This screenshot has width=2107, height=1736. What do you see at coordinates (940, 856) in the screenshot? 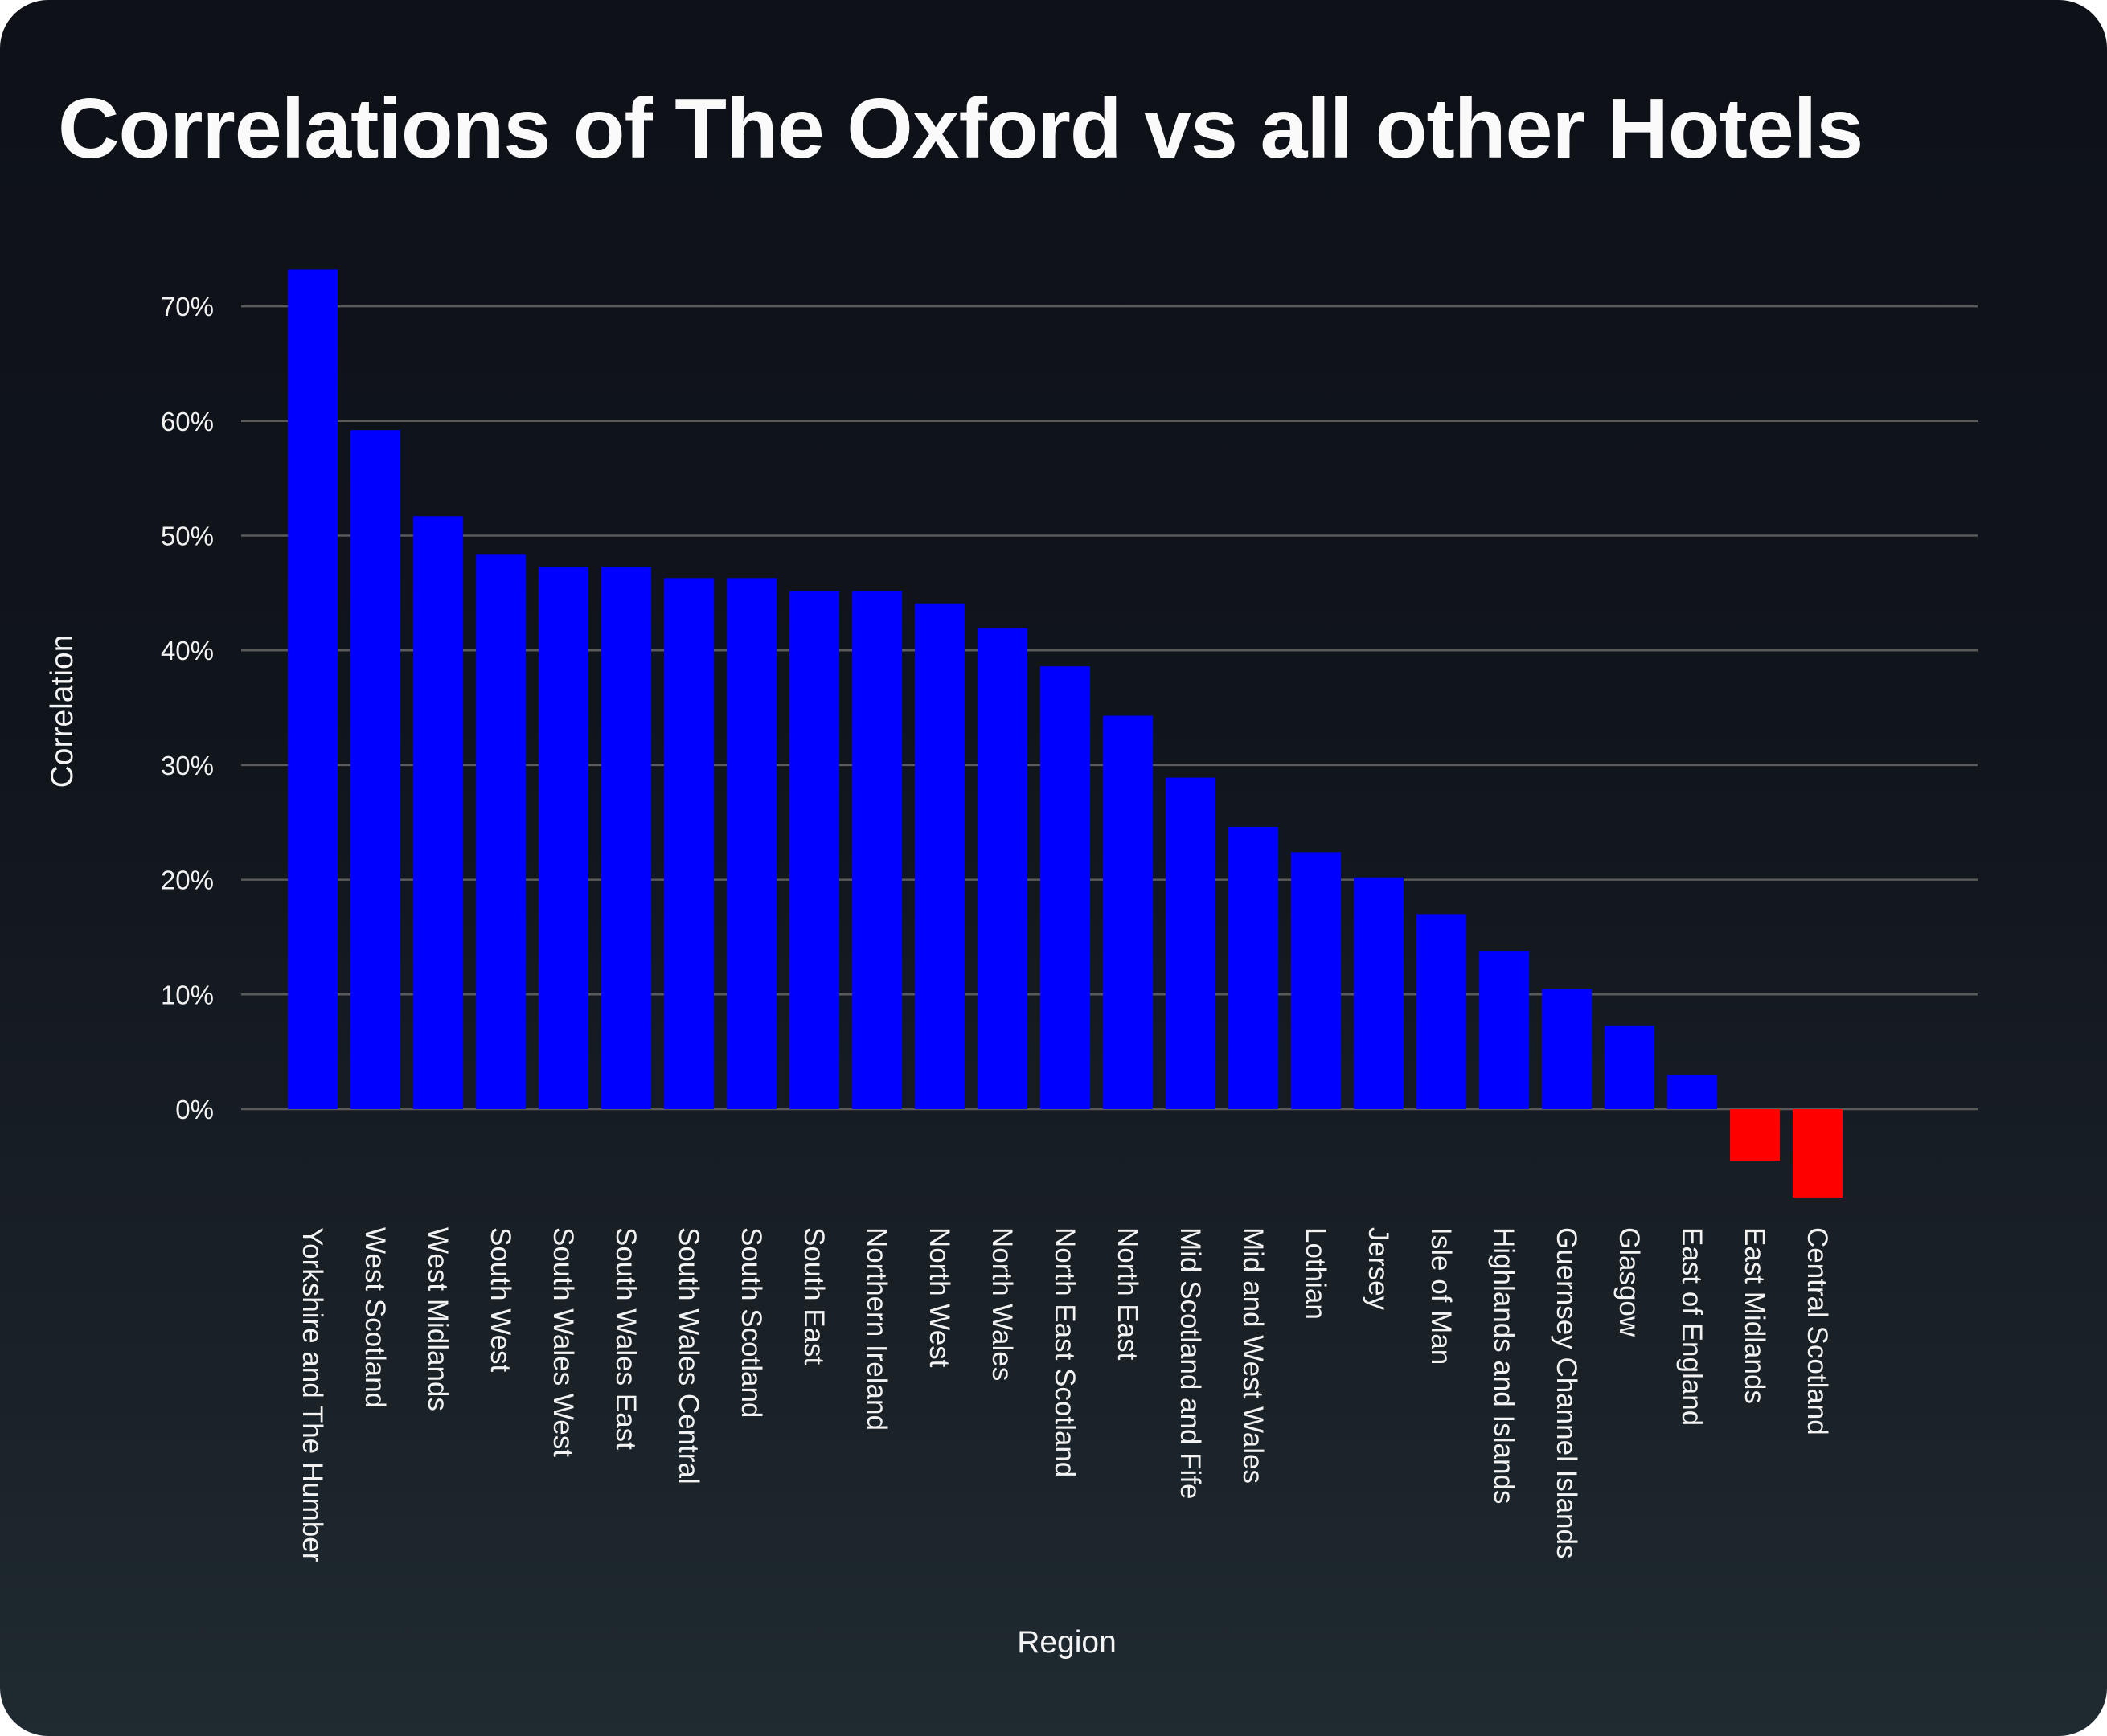
I see `bar-north-west` at bounding box center [940, 856].